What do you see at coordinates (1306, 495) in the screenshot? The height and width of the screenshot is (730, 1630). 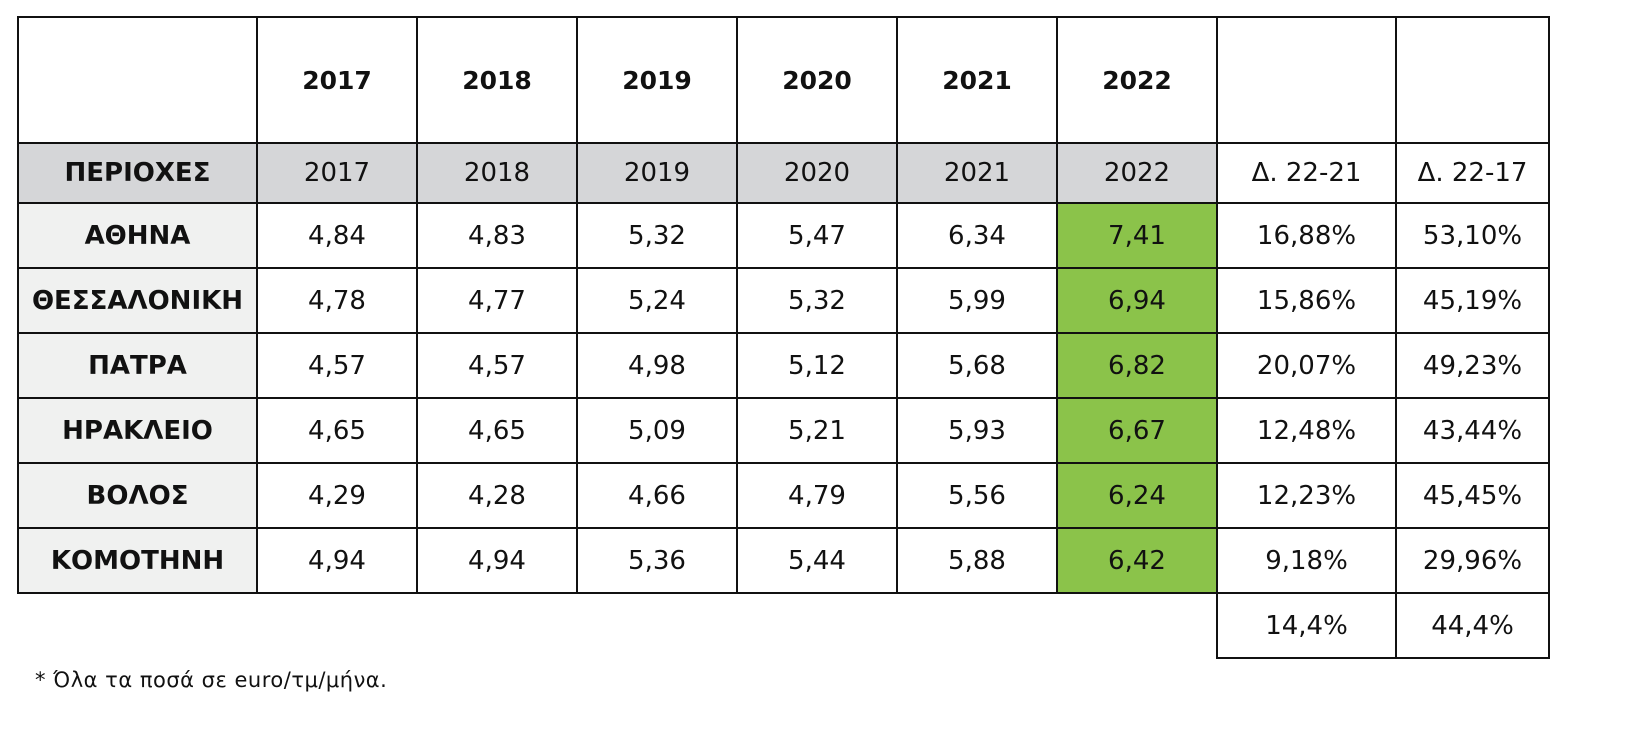 I see `delta-22-21-cell: 12,23%` at bounding box center [1306, 495].